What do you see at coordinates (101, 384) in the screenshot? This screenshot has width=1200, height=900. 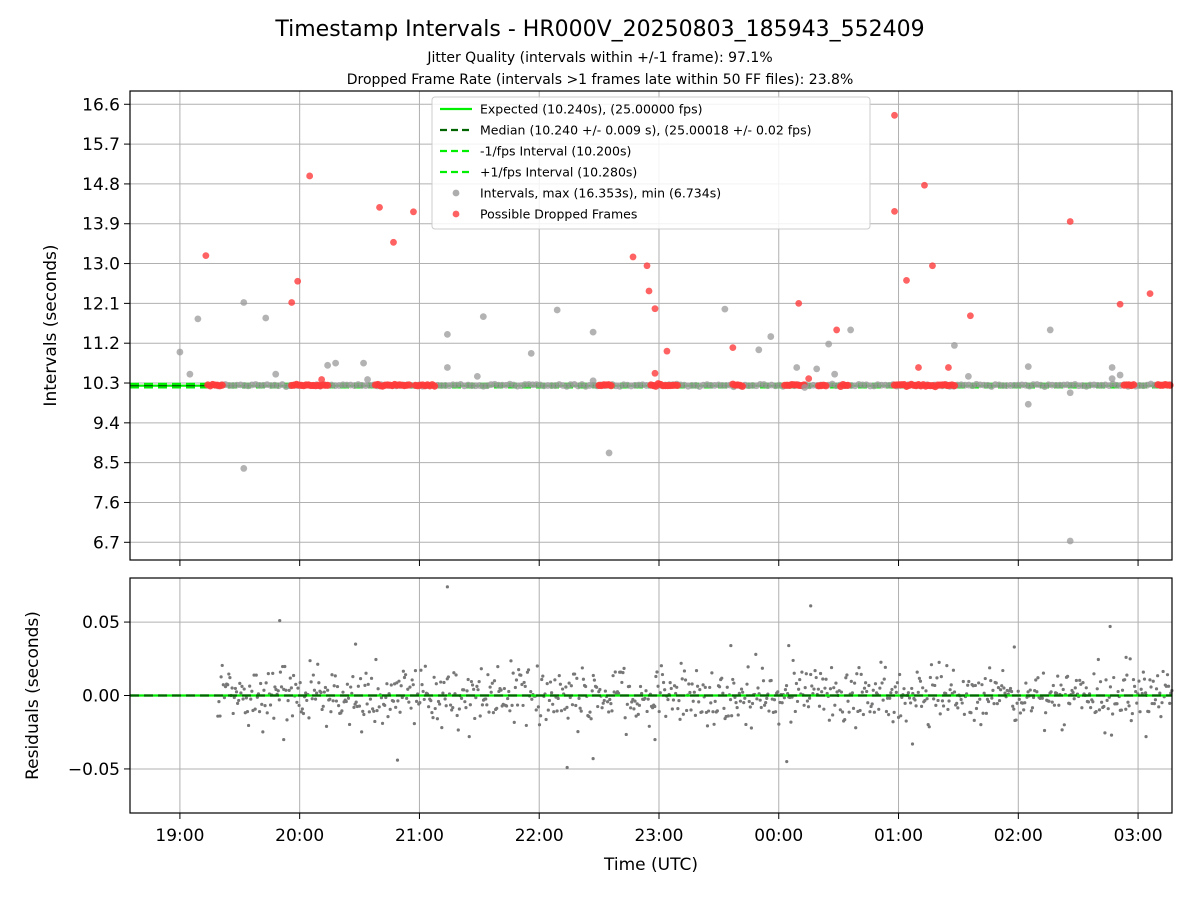 I see `intervals-y-tick-label: 10.3` at bounding box center [101, 384].